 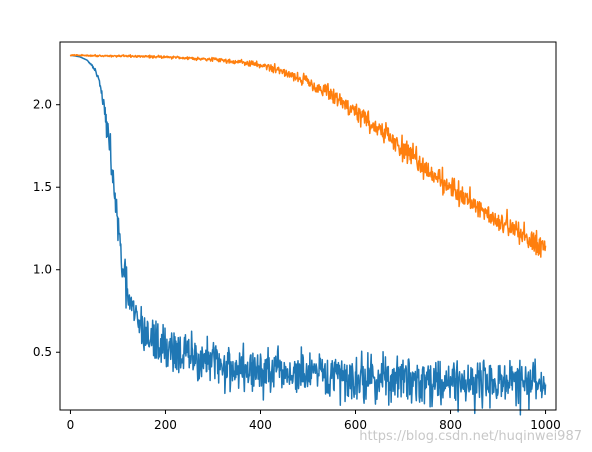 I want to click on x-tick-label: 1000, so click(x=545, y=425).